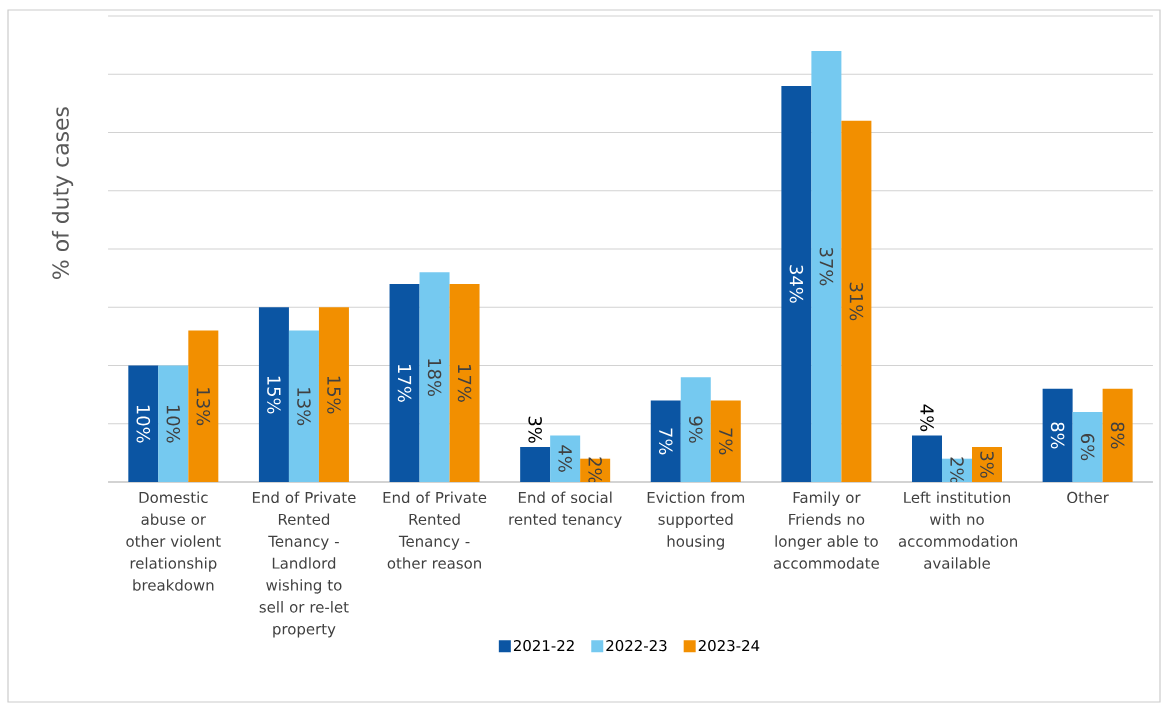 Image resolution: width=1161 pixels, height=703 pixels. Describe the element at coordinates (729, 645) in the screenshot. I see `legend-label: 2023-24` at that location.